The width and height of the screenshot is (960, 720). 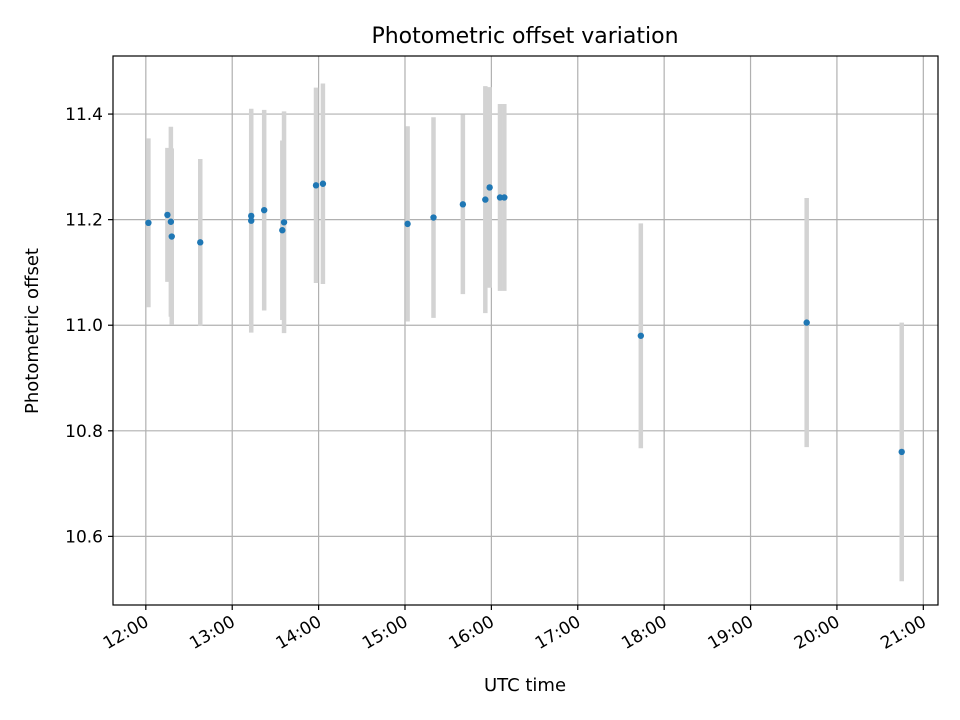 I want to click on y-axis-ticks: 10.6 10.8 11.0 11.2 11.4, so click(x=89, y=326).